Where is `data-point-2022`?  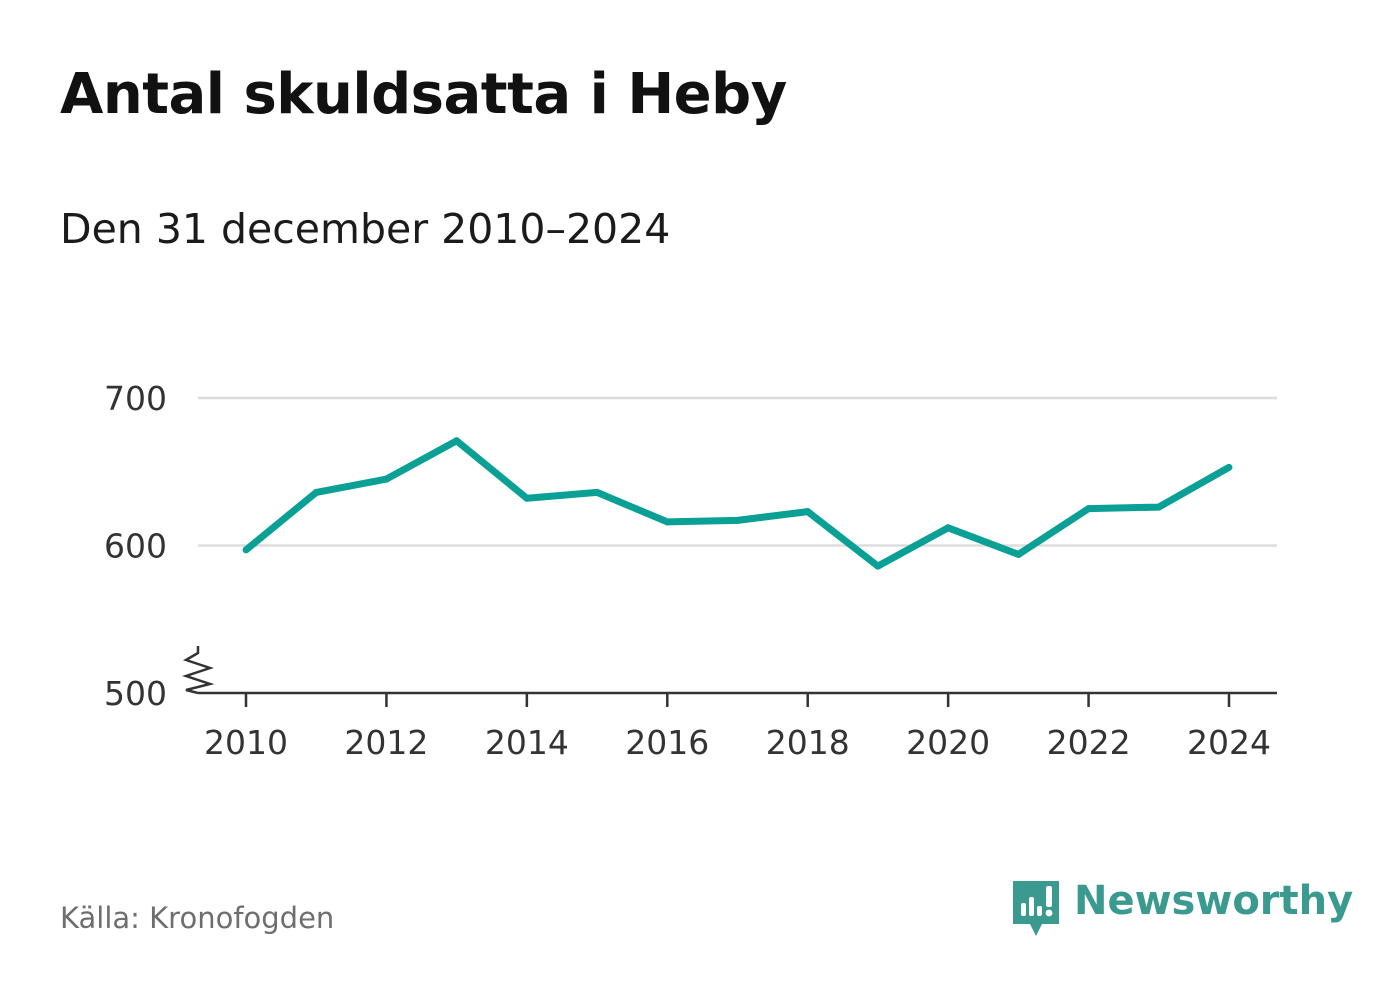 data-point-2022 is located at coordinates (1089, 509).